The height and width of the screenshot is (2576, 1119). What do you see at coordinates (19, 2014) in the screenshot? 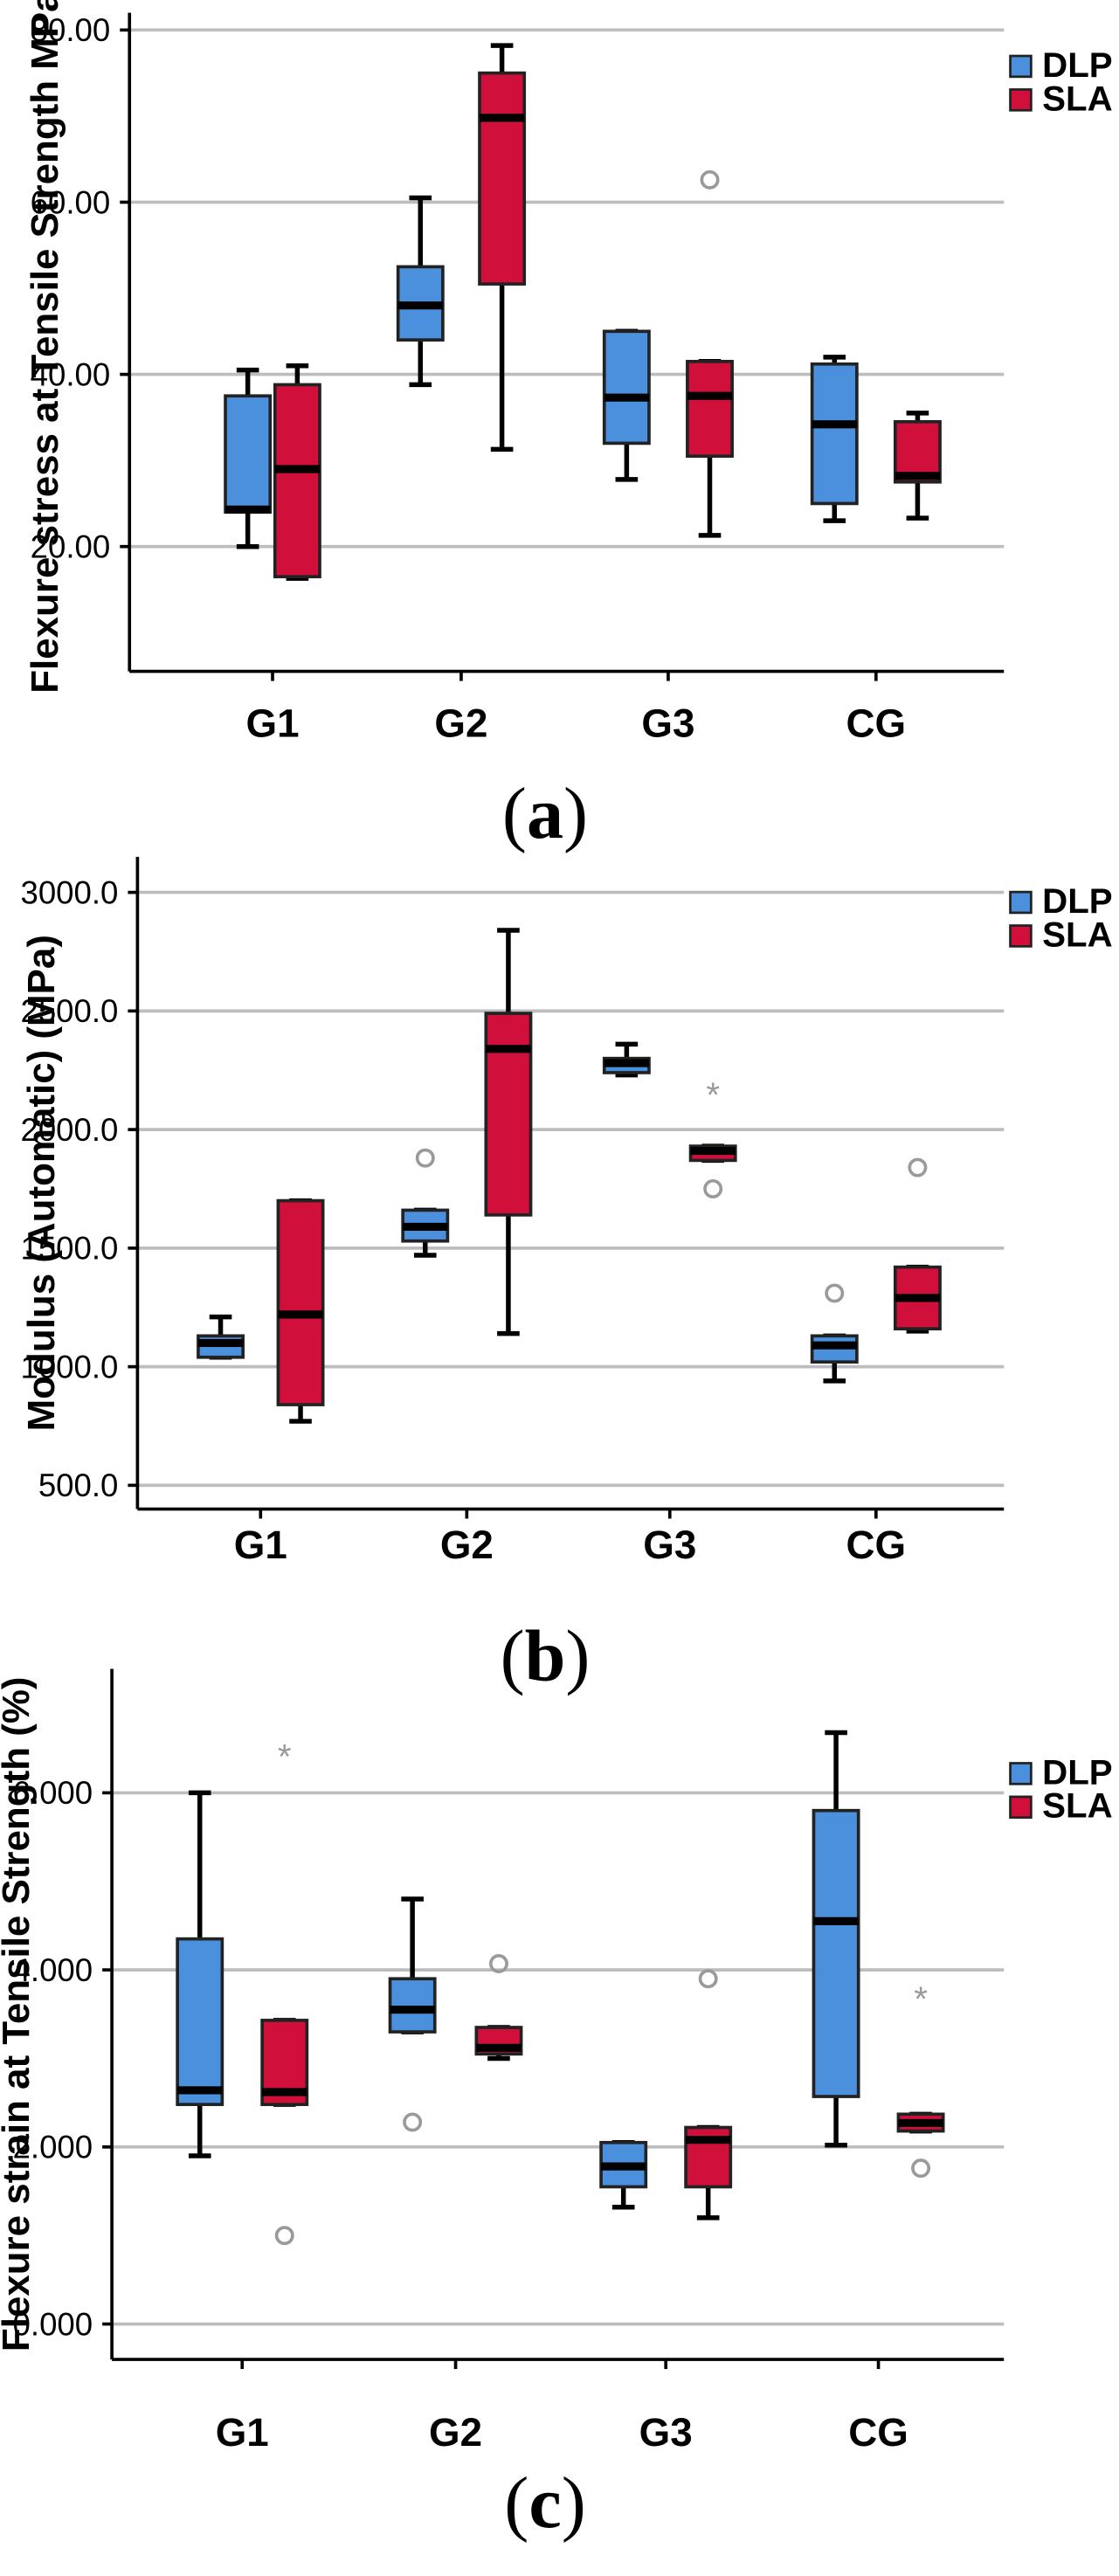
I see `y-axis-title: Flexure strain at Tensile Strength (%)` at bounding box center [19, 2014].